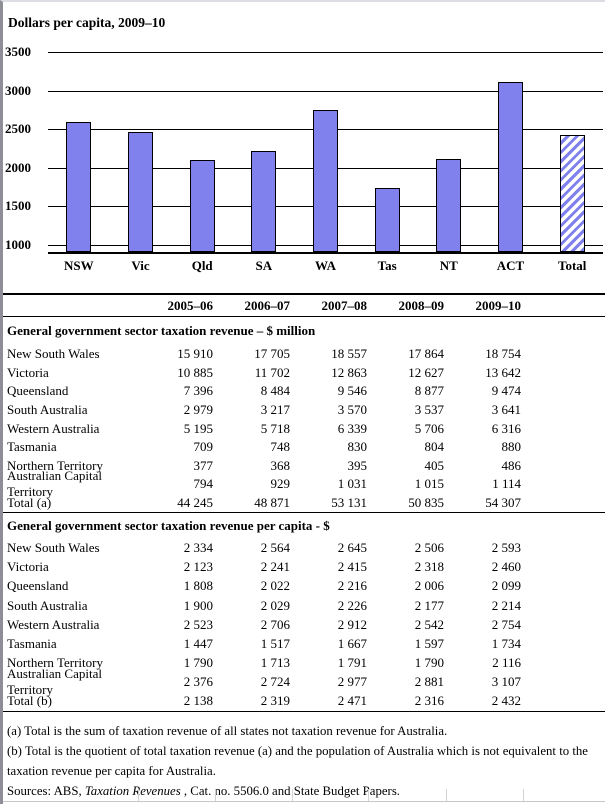 This screenshot has width=605, height=804. I want to click on cell-value: 11 702, so click(272, 372).